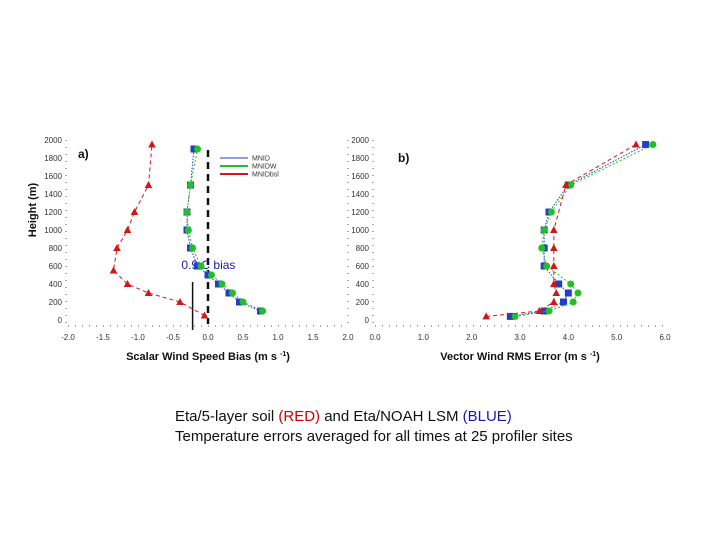 This screenshot has height=540, width=720. What do you see at coordinates (520, 337) in the screenshot?
I see `x-tick-label: 3.0` at bounding box center [520, 337].